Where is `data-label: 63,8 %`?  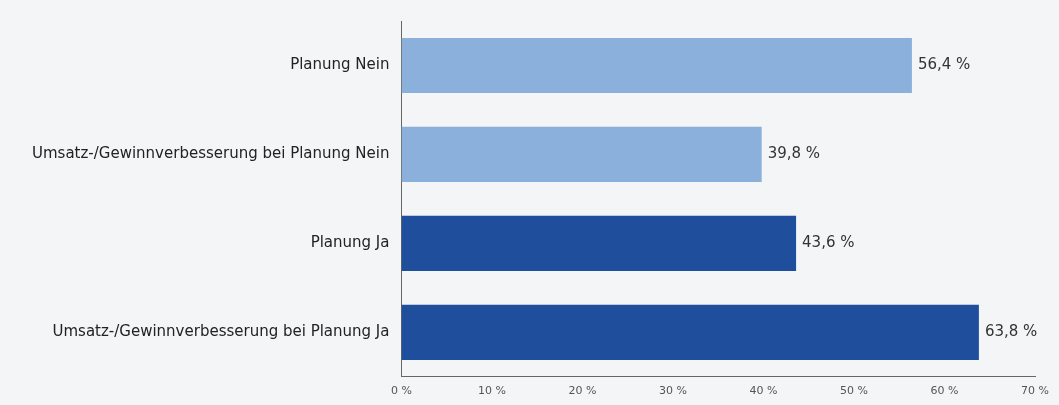
data-label: 63,8 % is located at coordinates (1011, 331).